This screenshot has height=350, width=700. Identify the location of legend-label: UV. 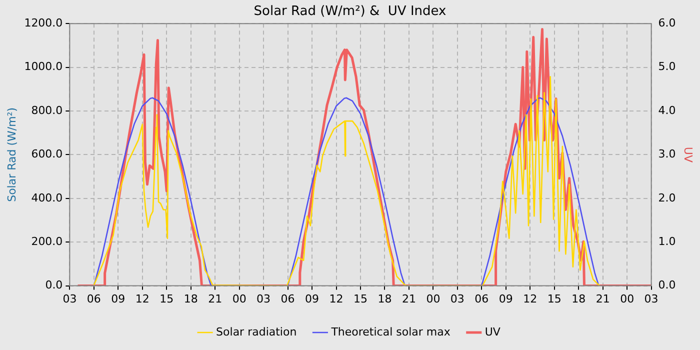
(492, 331).